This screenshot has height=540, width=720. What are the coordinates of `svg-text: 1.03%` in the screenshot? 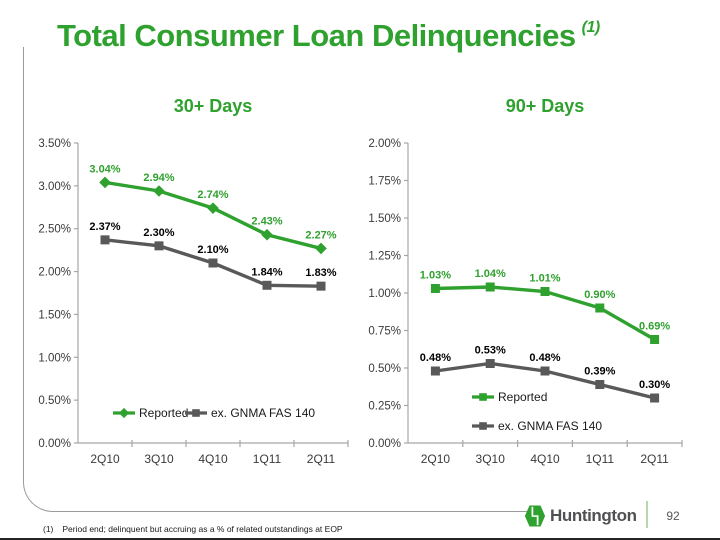 It's located at (435, 276).